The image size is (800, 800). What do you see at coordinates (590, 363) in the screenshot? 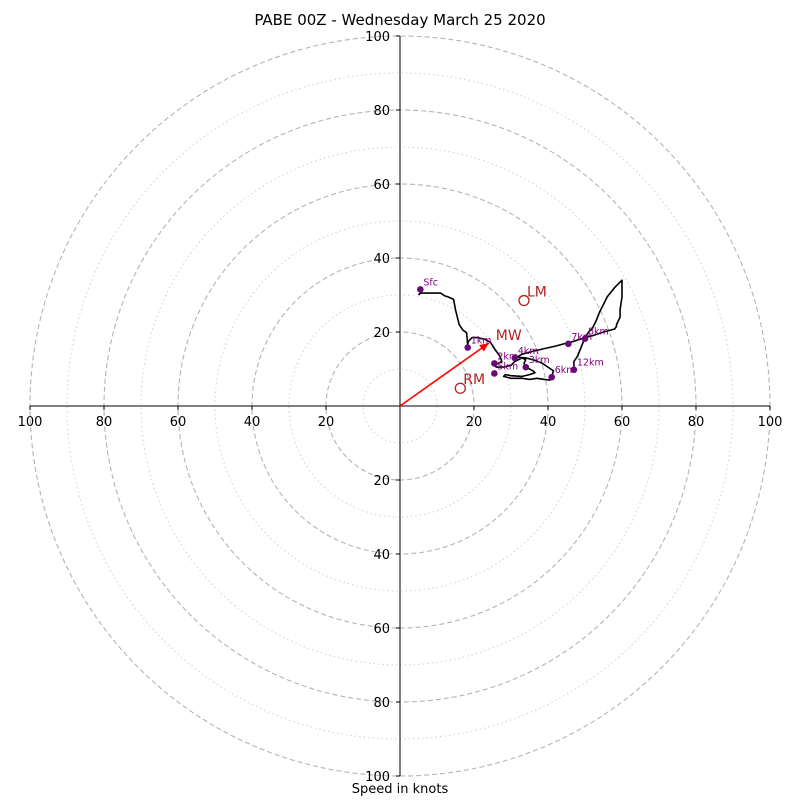
I see `level-label-12km: 12km` at bounding box center [590, 363].